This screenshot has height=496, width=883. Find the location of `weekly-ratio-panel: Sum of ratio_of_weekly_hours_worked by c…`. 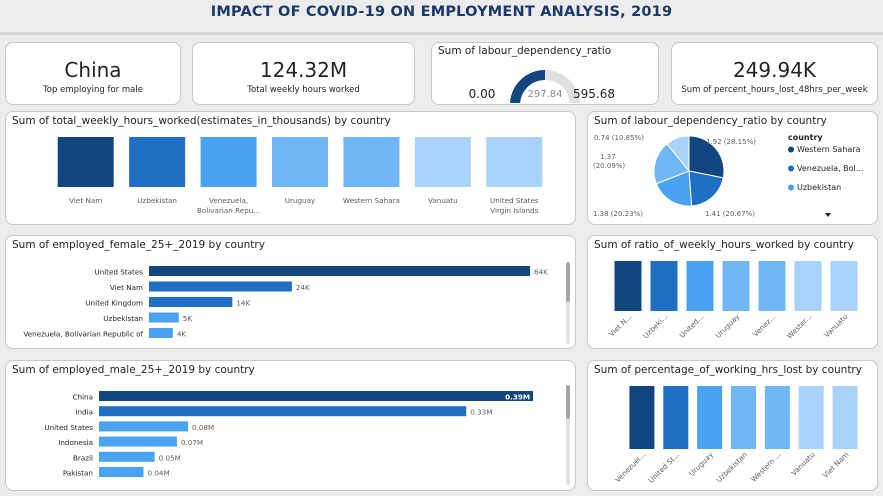

weekly-ratio-panel: Sum of ratio_of_weekly_hours_worked by c… is located at coordinates (732, 292).